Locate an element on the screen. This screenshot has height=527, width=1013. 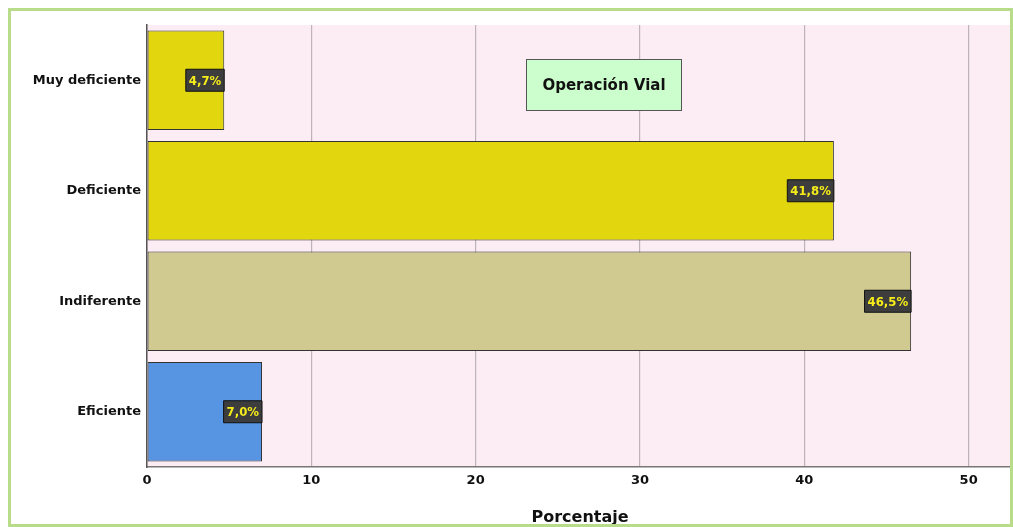
y-tick-label: Indiferente is located at coordinates (100, 300).